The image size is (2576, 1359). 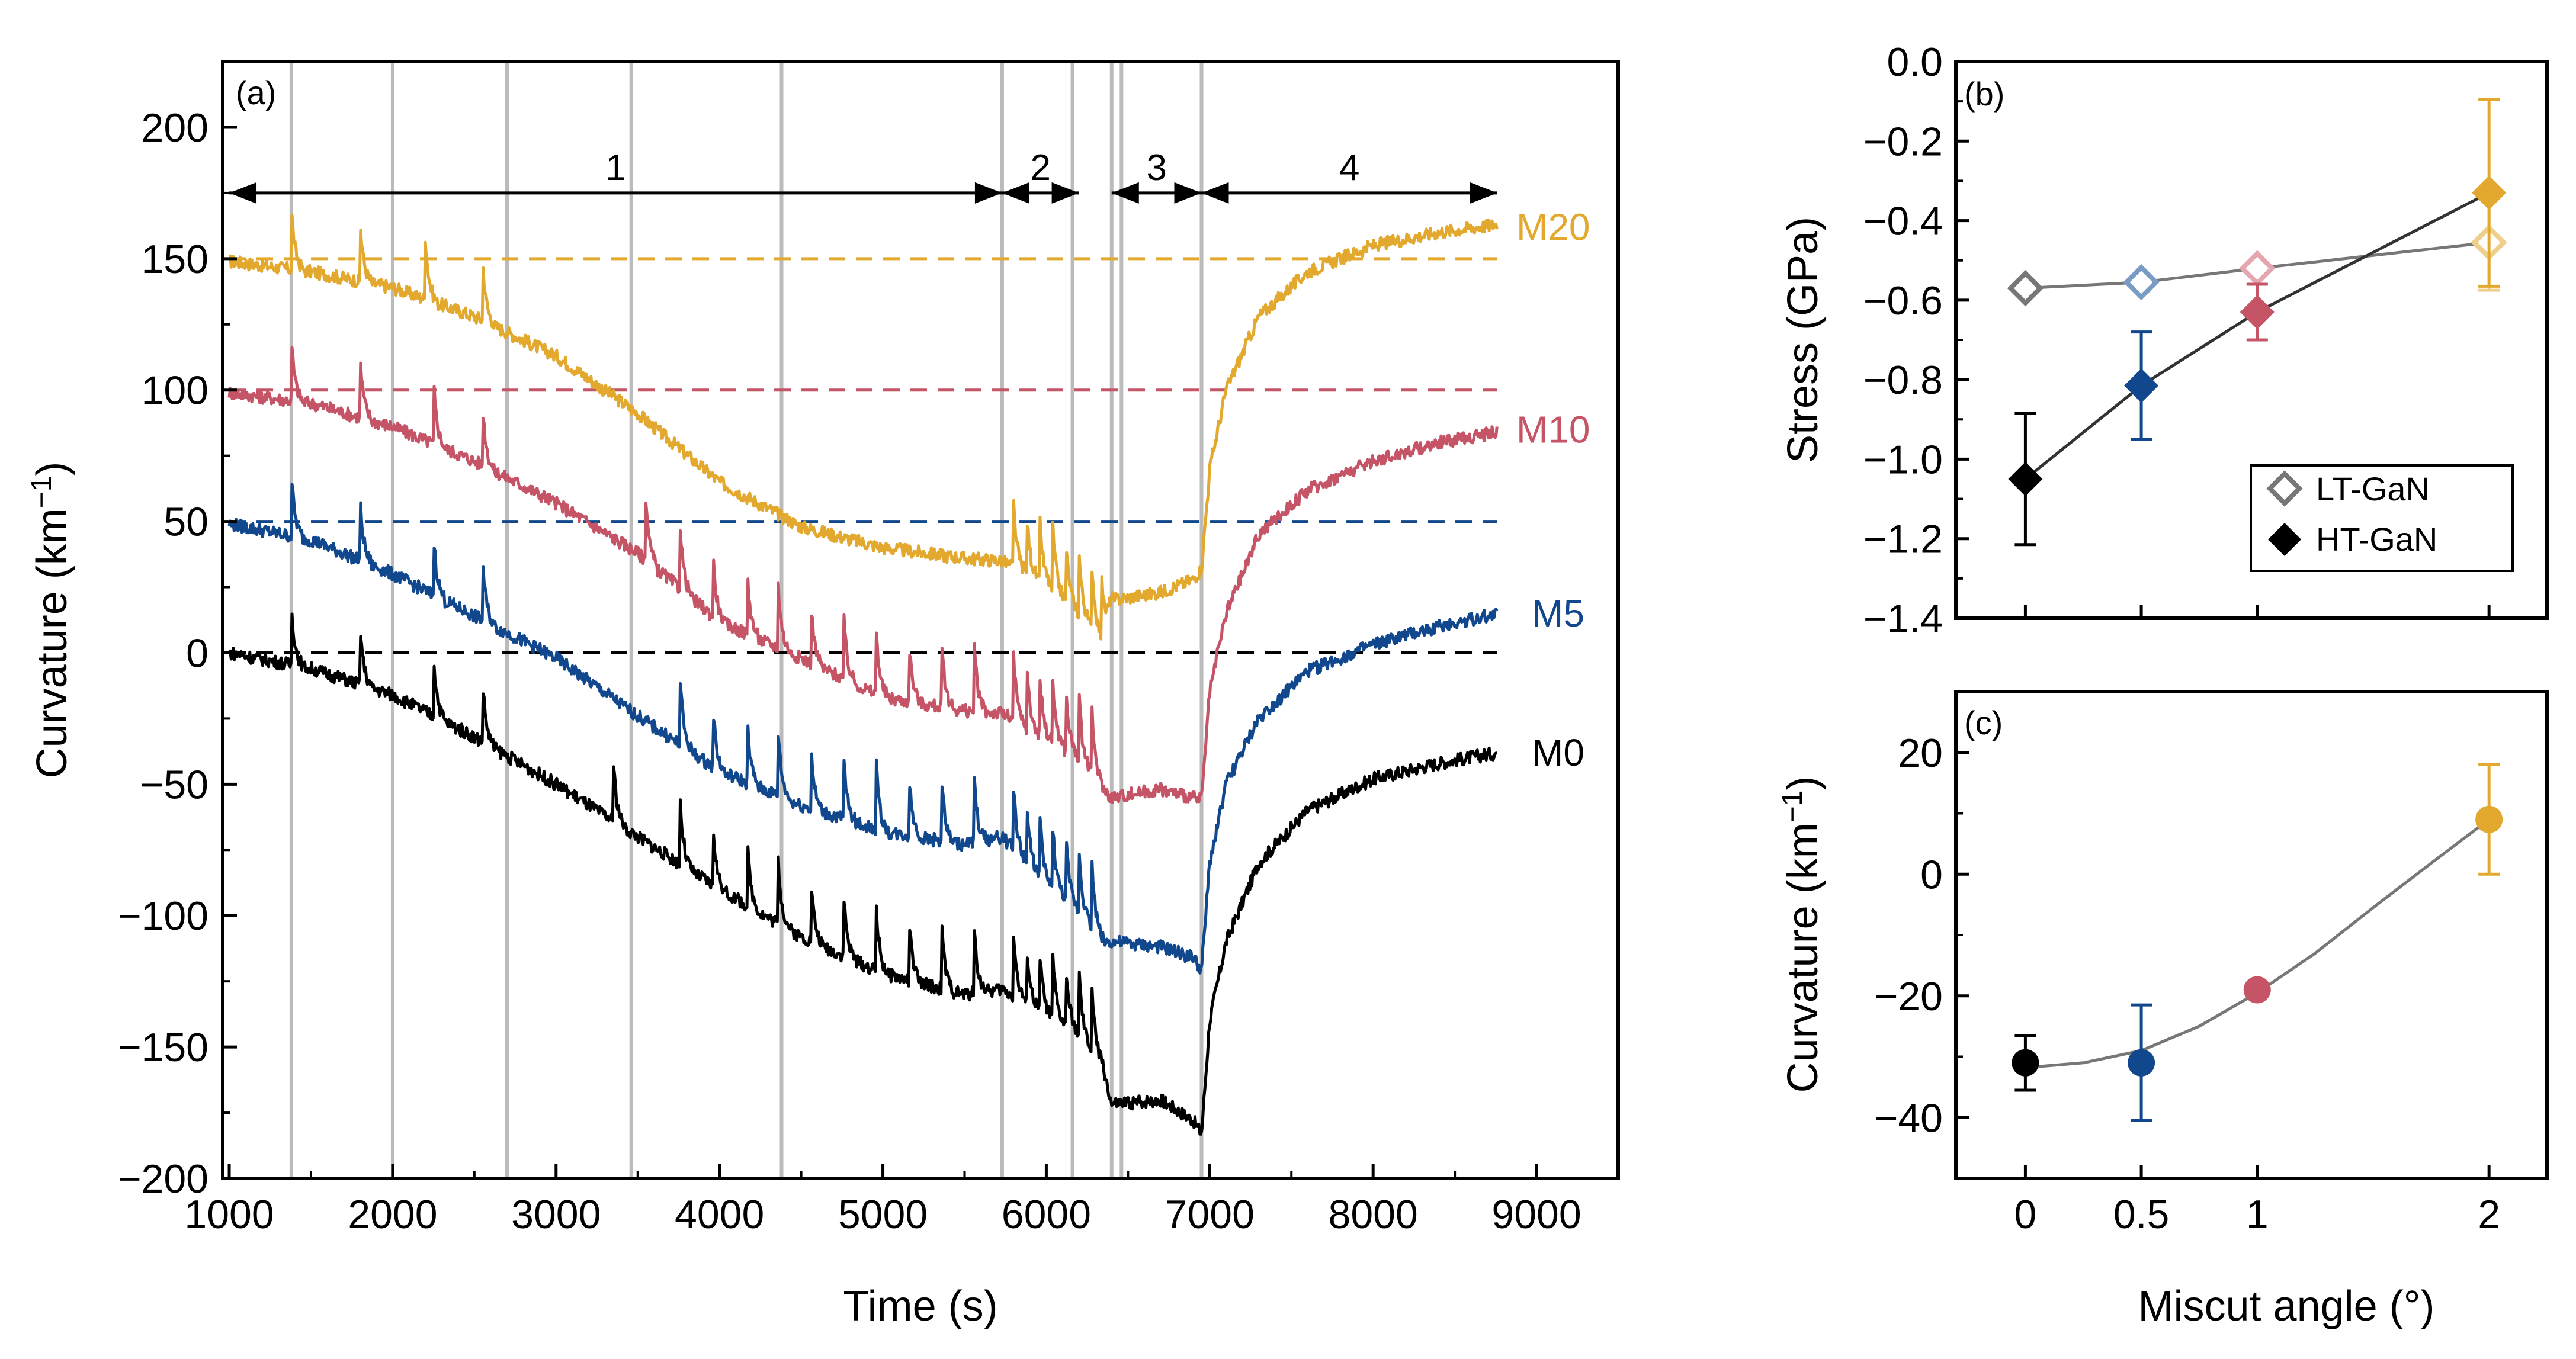 I want to click on panel-c-frame, so click(x=2251, y=935).